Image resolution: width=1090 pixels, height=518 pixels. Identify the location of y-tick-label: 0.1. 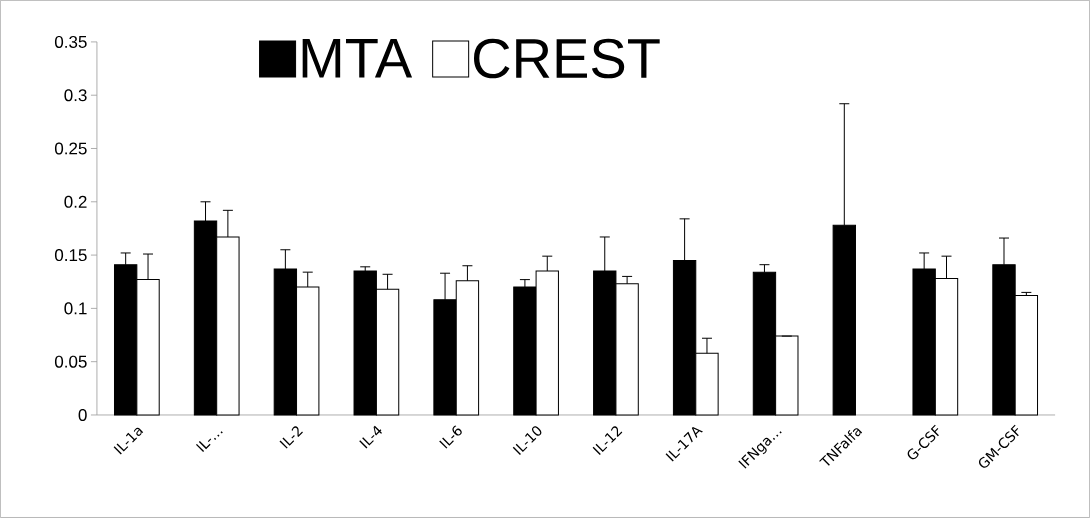
(75, 308).